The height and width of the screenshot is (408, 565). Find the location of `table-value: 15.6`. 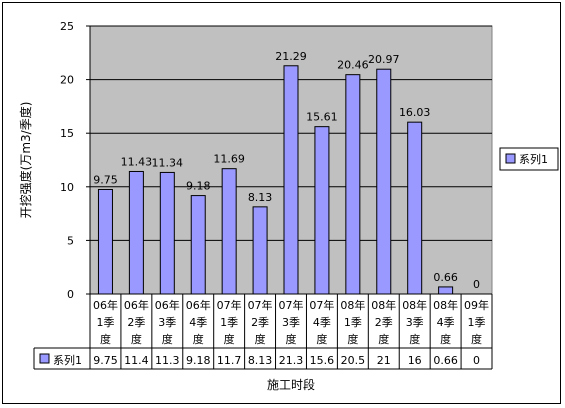

table-value: 15.6 is located at coordinates (322, 360).